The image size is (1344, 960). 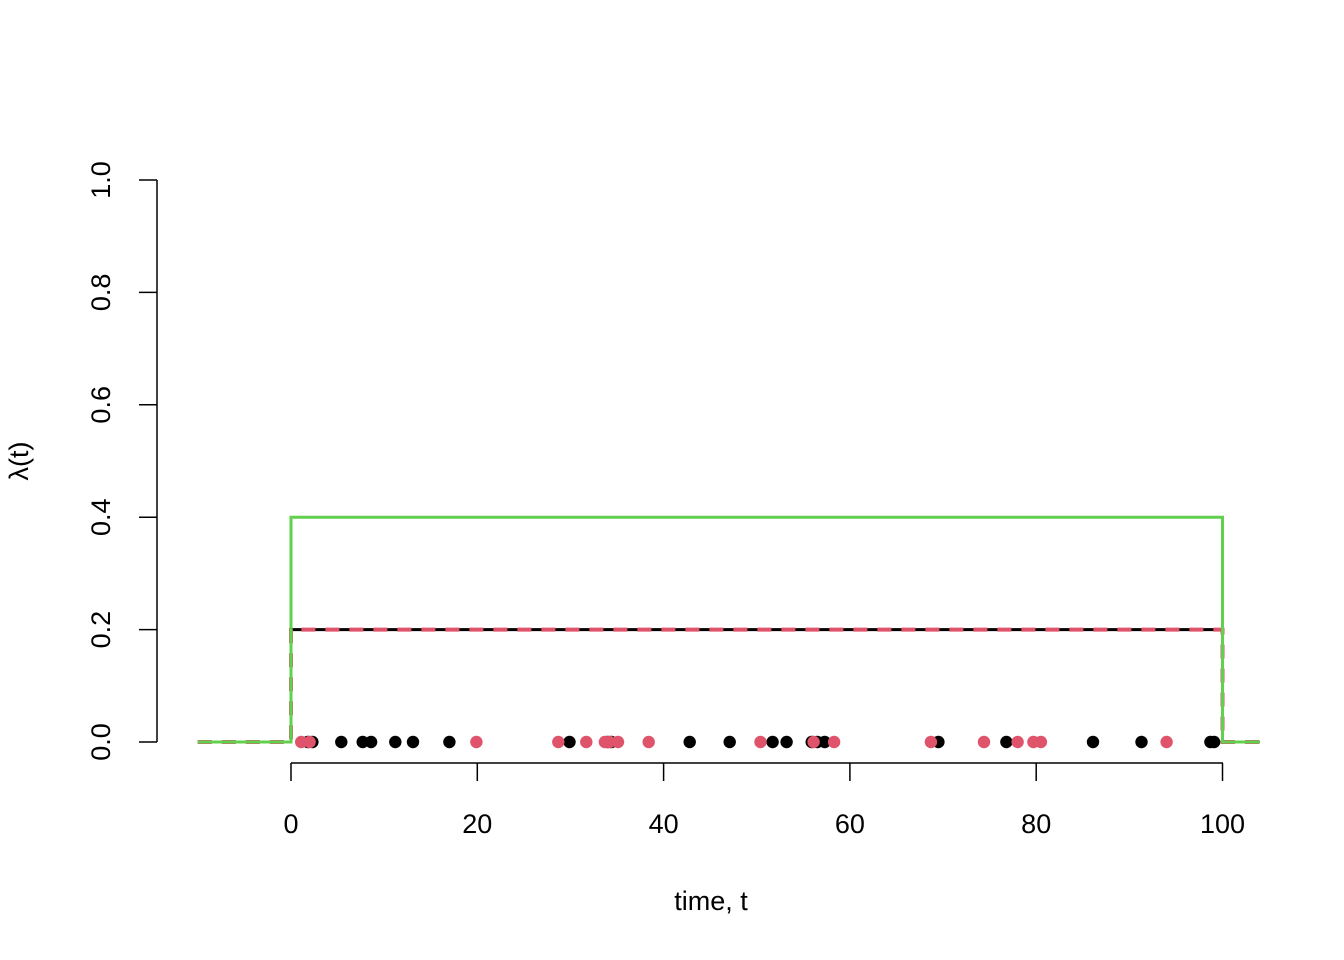 I want to click on y-axis-title: λ(t), so click(x=19, y=461).